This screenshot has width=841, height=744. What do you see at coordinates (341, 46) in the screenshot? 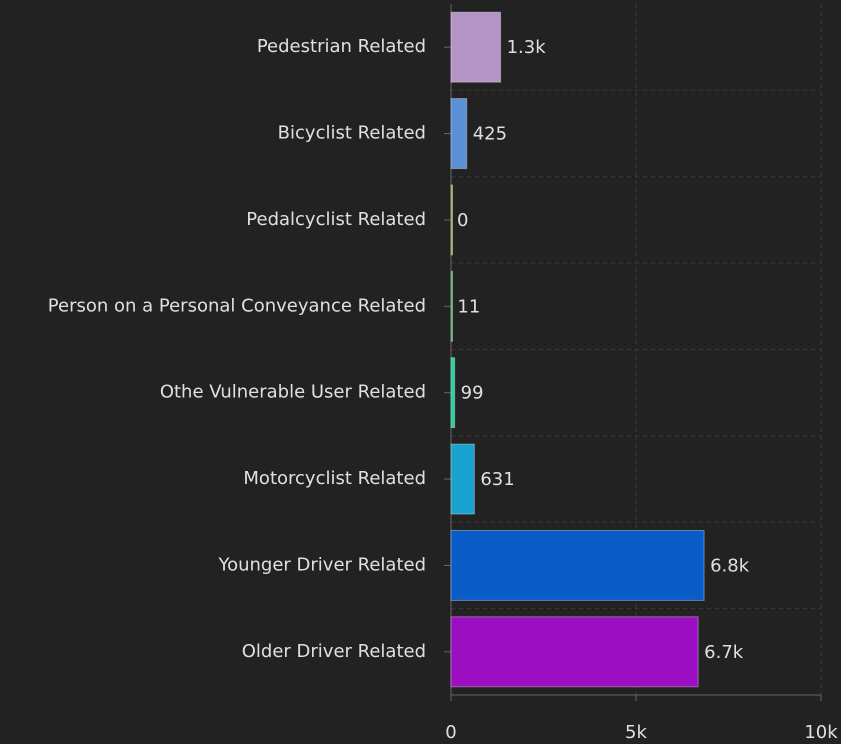
I see `y-tick-label: Pedestrian Related` at bounding box center [341, 46].